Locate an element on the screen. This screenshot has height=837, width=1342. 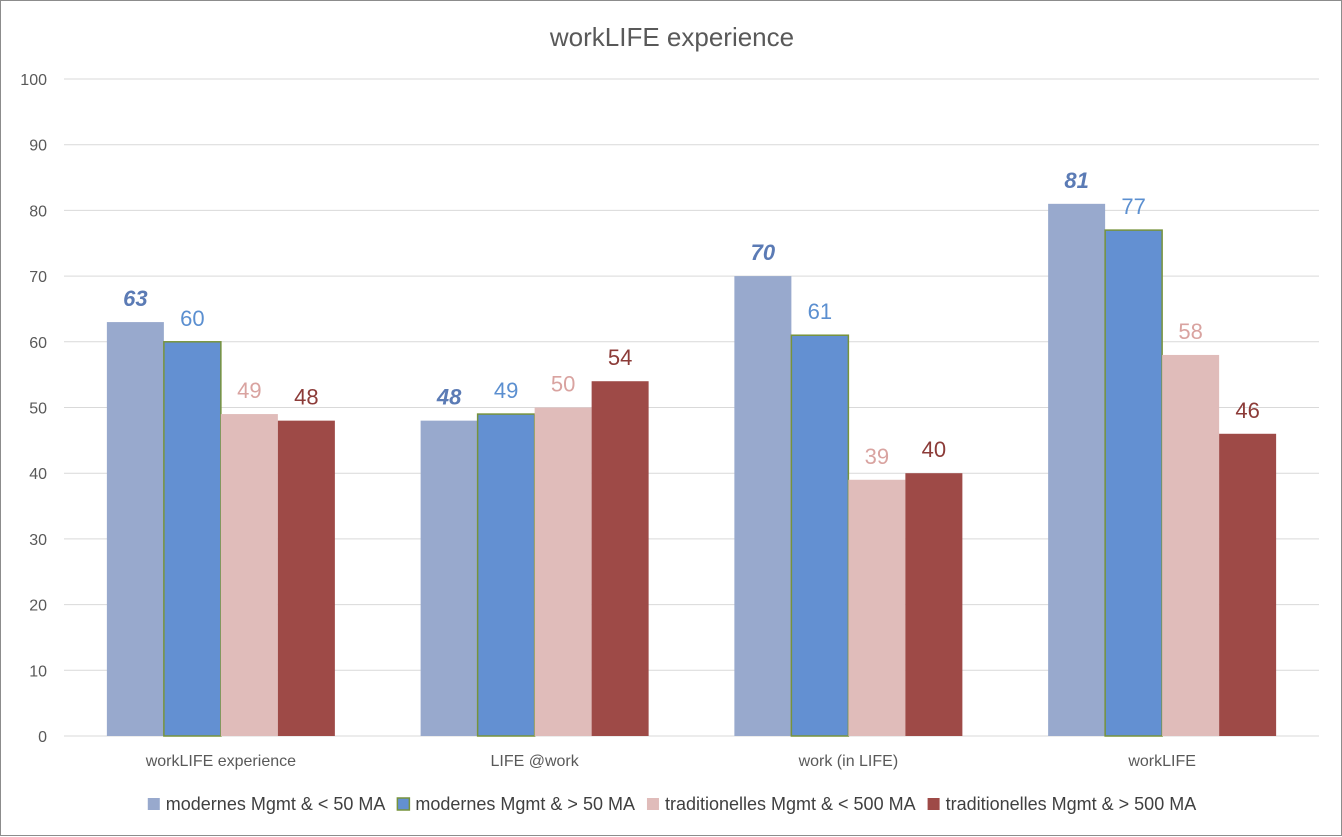
legend-label: modernes Mgmt & > 50 MA is located at coordinates (525, 804).